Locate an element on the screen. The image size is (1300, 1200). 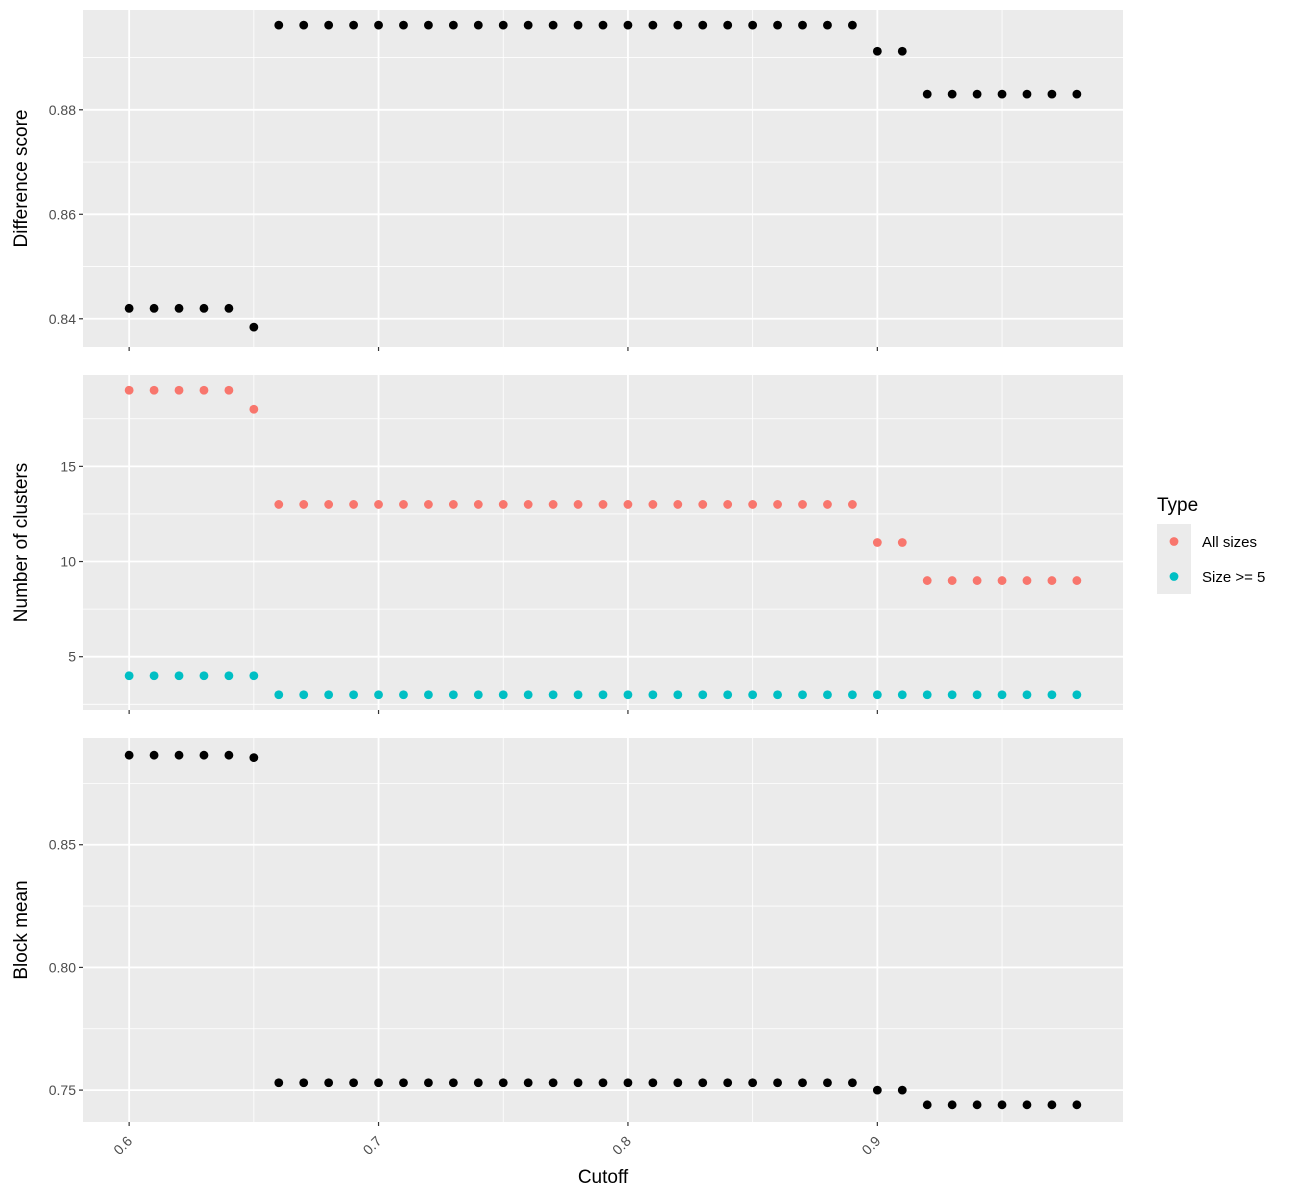
x-tick-label: 0.9 is located at coordinates (870, 1145).